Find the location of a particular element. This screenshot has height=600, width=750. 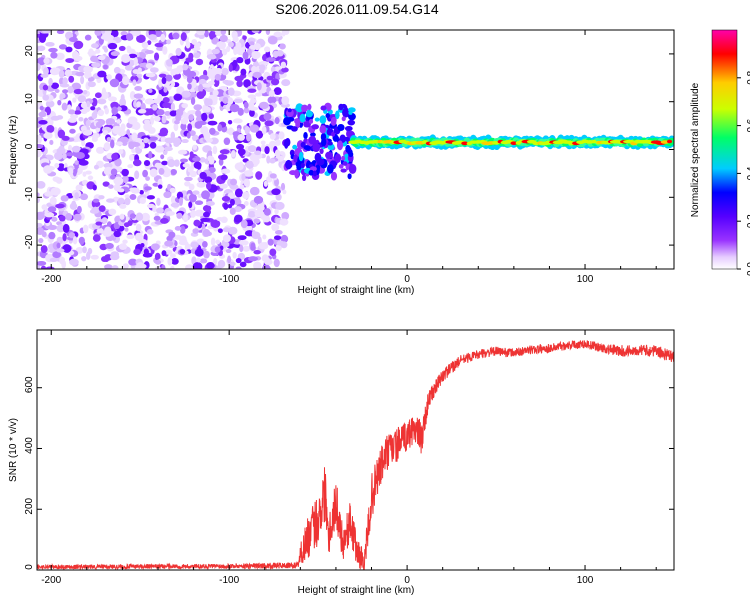

snr-ytick-label: 600 is located at coordinates (29, 384).